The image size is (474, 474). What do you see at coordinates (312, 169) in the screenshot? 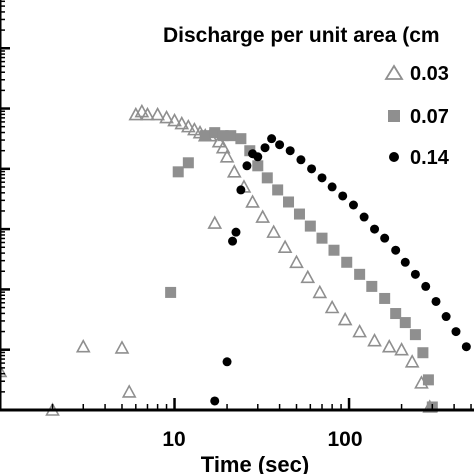
I see `point-0.14-13` at bounding box center [312, 169].